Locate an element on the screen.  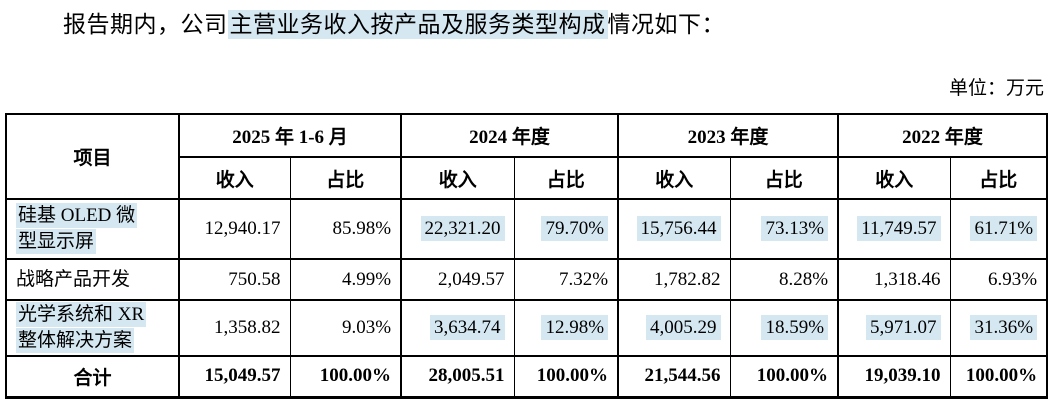
col-header-item: 项目 is located at coordinates (92, 156).